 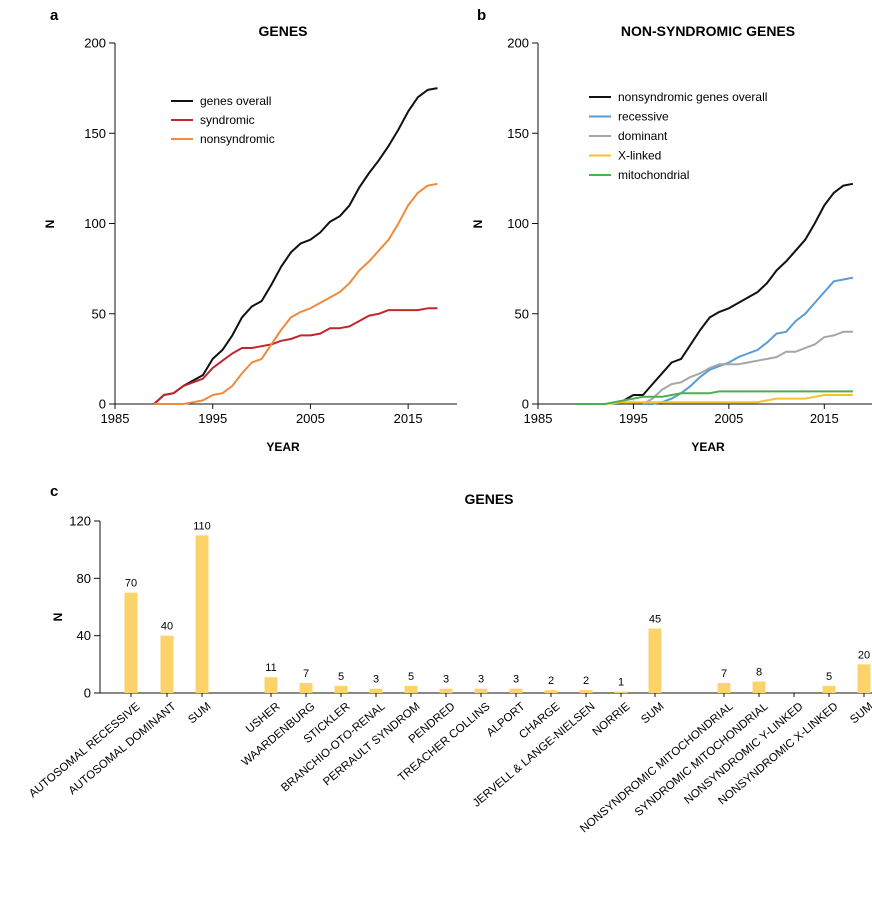 What do you see at coordinates (612, 719) in the screenshot?
I see `category-label: NORRIE` at bounding box center [612, 719].